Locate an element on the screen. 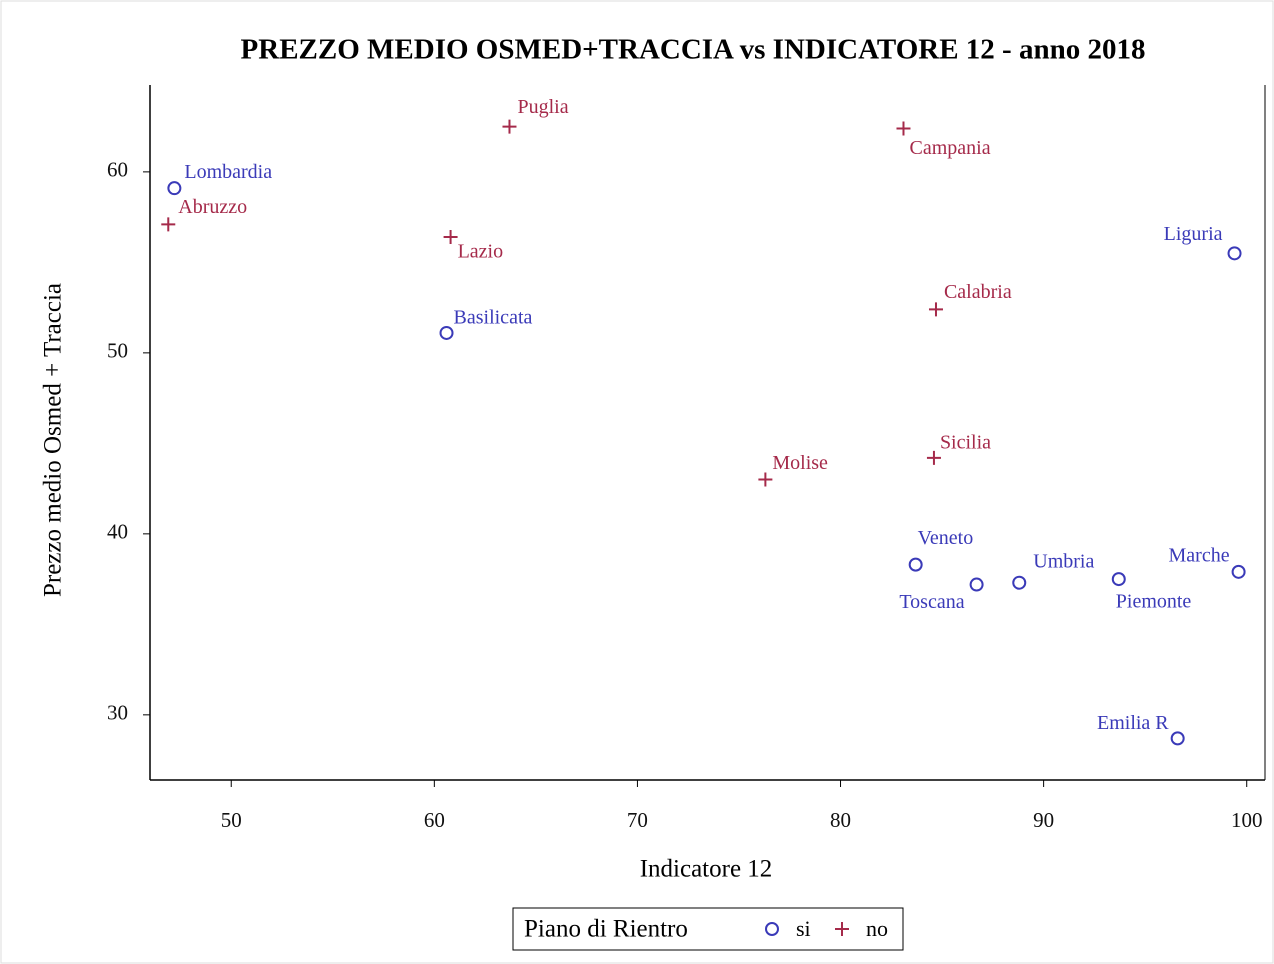 This screenshot has height=964, width=1274. x-tick-label: 60 is located at coordinates (434, 820).